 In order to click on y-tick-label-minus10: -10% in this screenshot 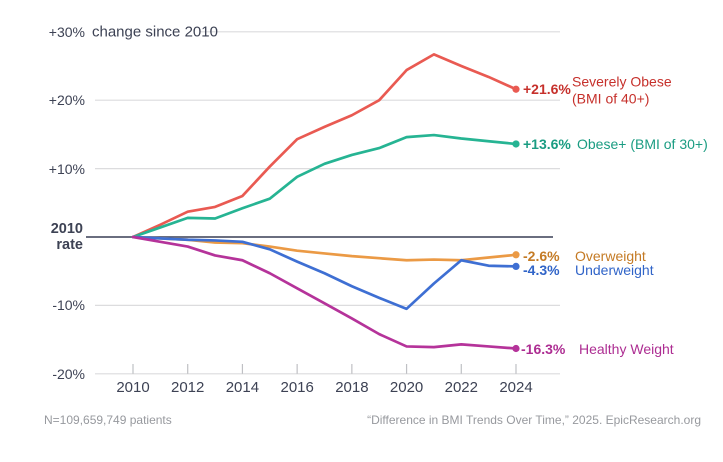, I will do `click(68, 305)`.